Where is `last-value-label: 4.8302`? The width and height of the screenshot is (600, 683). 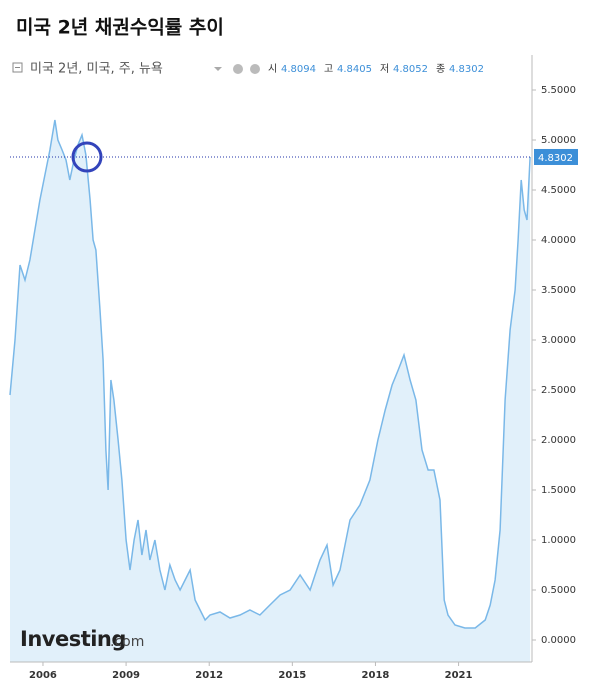
last-value-label: 4.8302 is located at coordinates (555, 158).